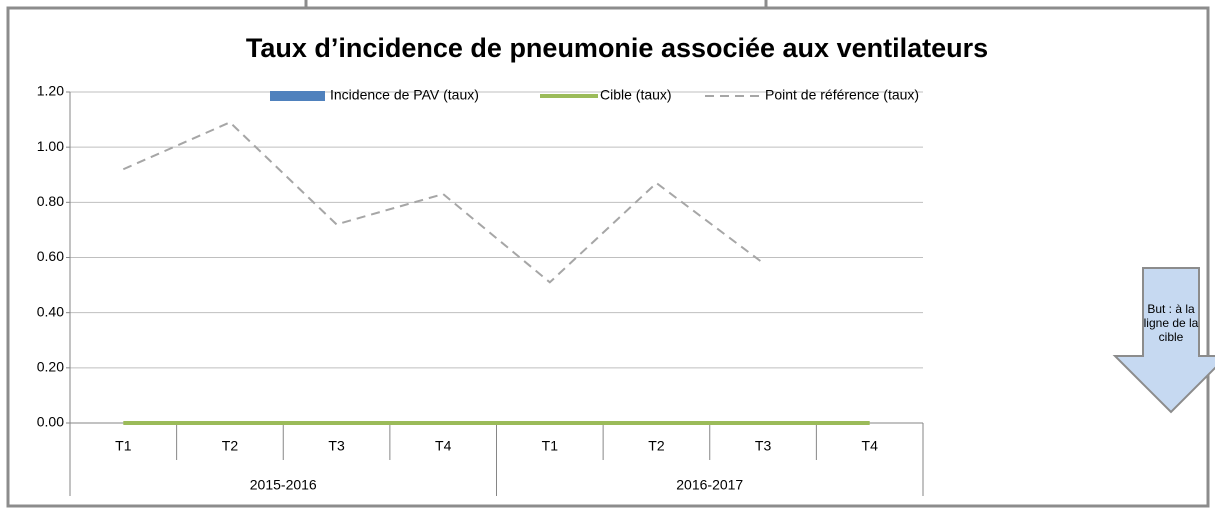 The width and height of the screenshot is (1215, 514). I want to click on group-label: 2016-2017, so click(709, 485).